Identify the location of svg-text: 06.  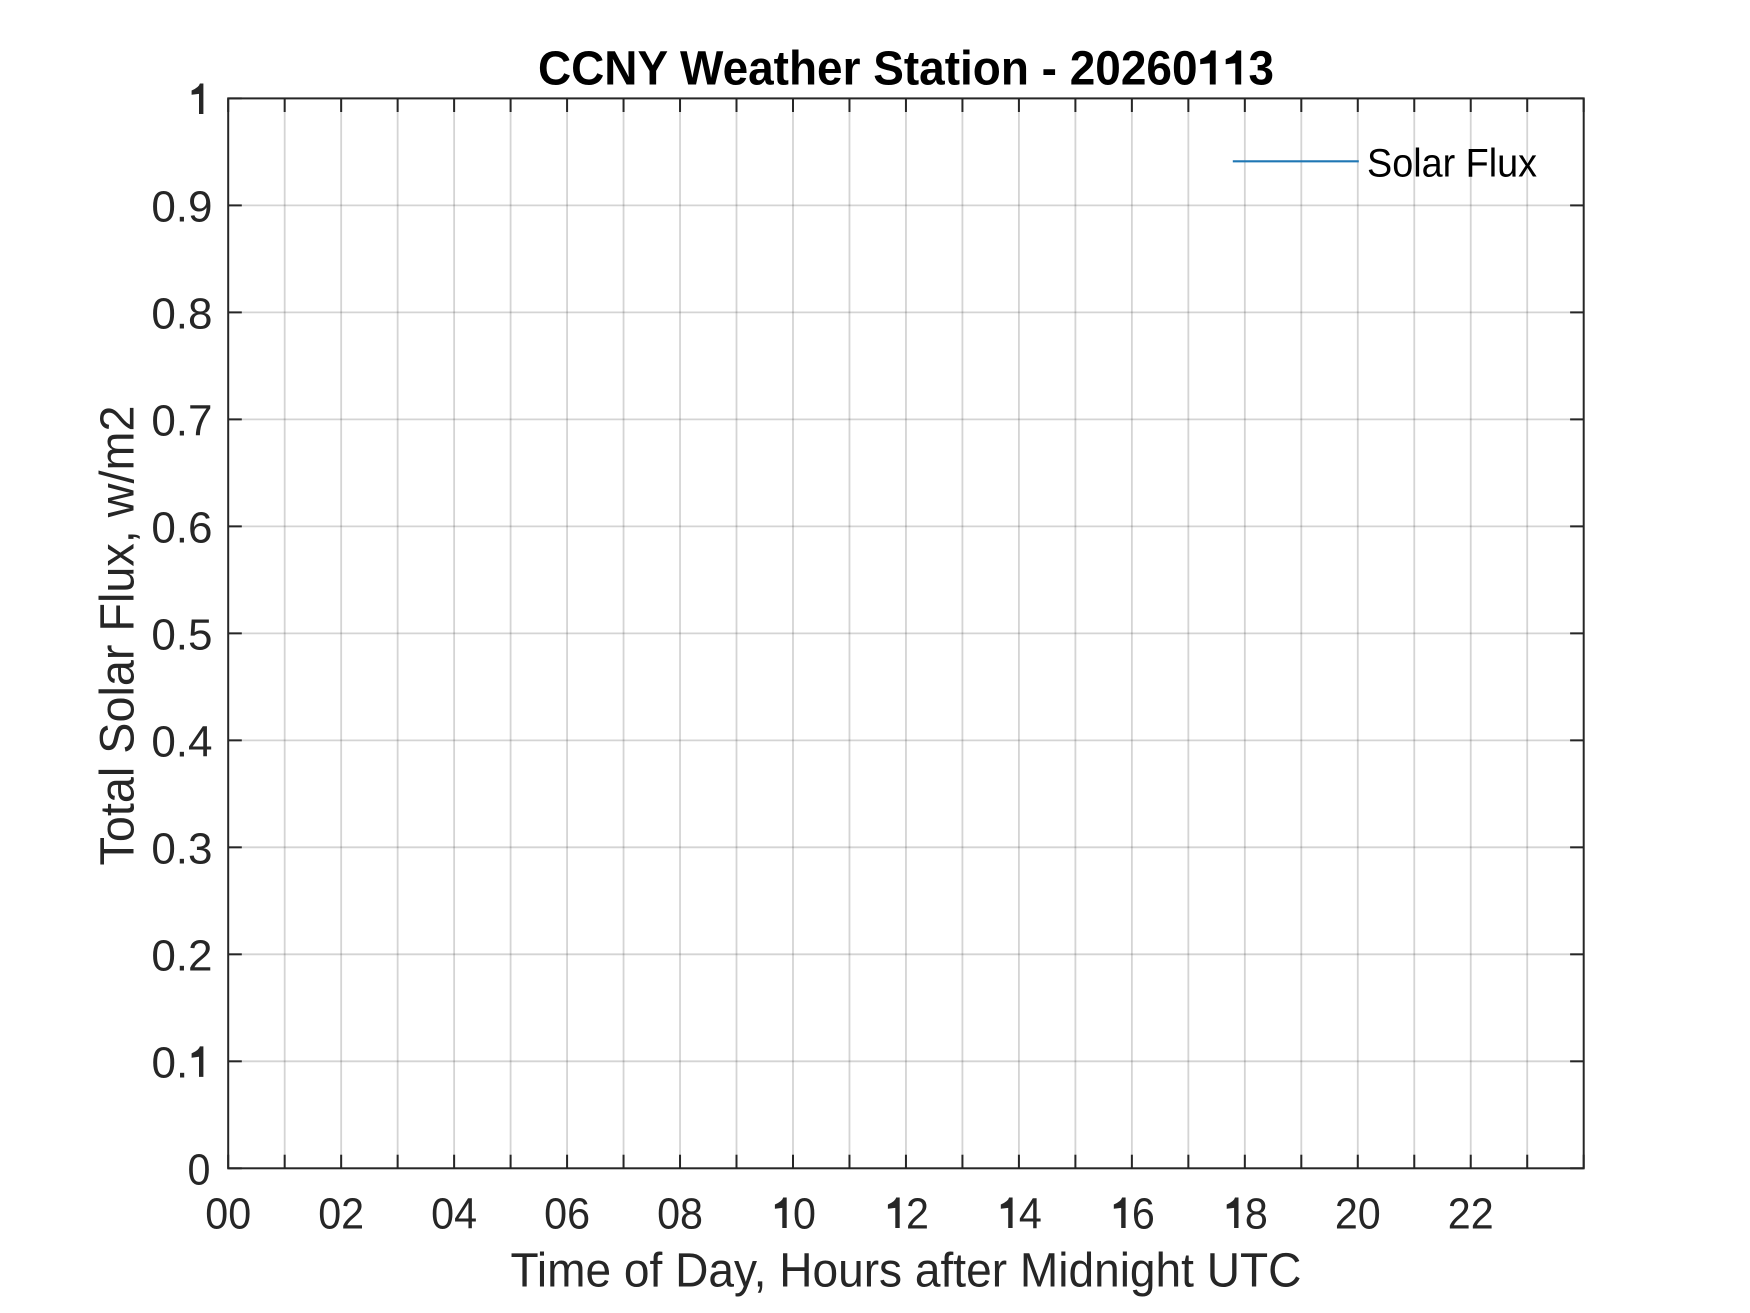
(567, 1213).